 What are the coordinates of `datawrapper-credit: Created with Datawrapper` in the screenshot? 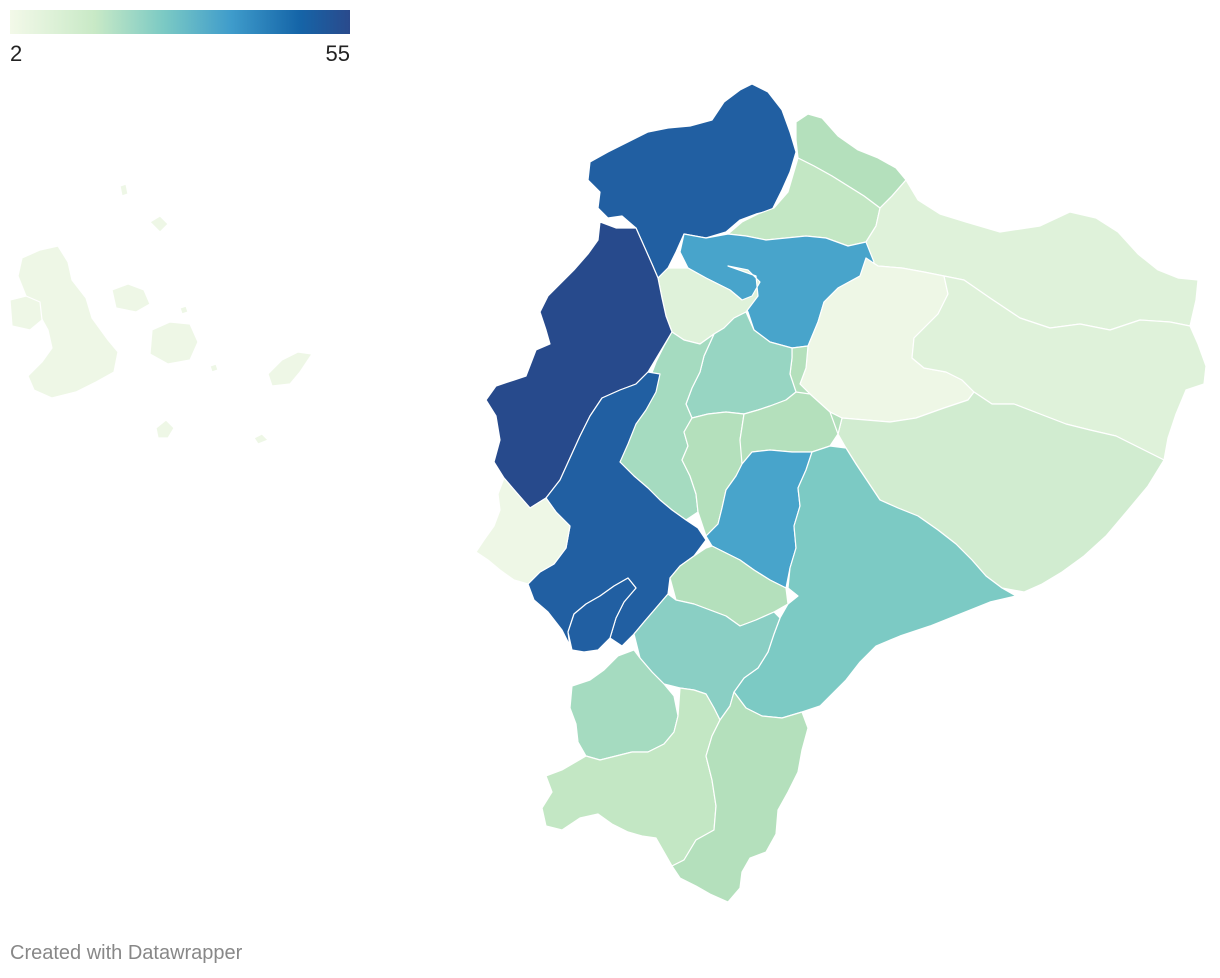 It's located at (126, 953).